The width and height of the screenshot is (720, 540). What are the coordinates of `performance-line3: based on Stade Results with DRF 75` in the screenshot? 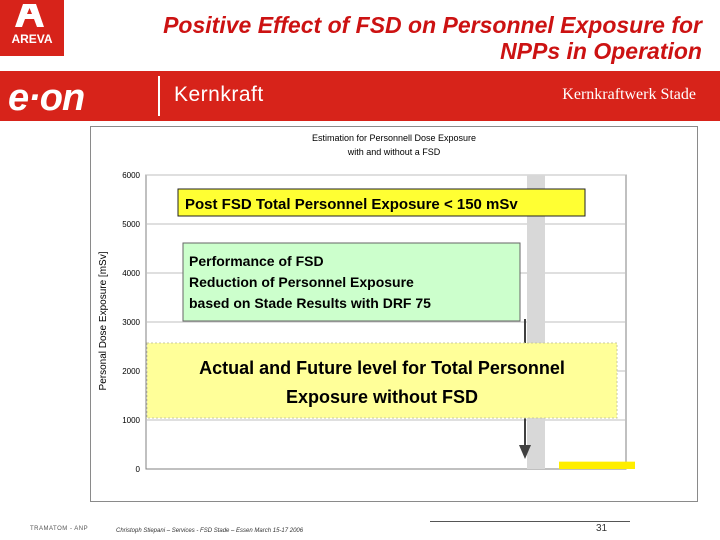 It's located at (310, 303).